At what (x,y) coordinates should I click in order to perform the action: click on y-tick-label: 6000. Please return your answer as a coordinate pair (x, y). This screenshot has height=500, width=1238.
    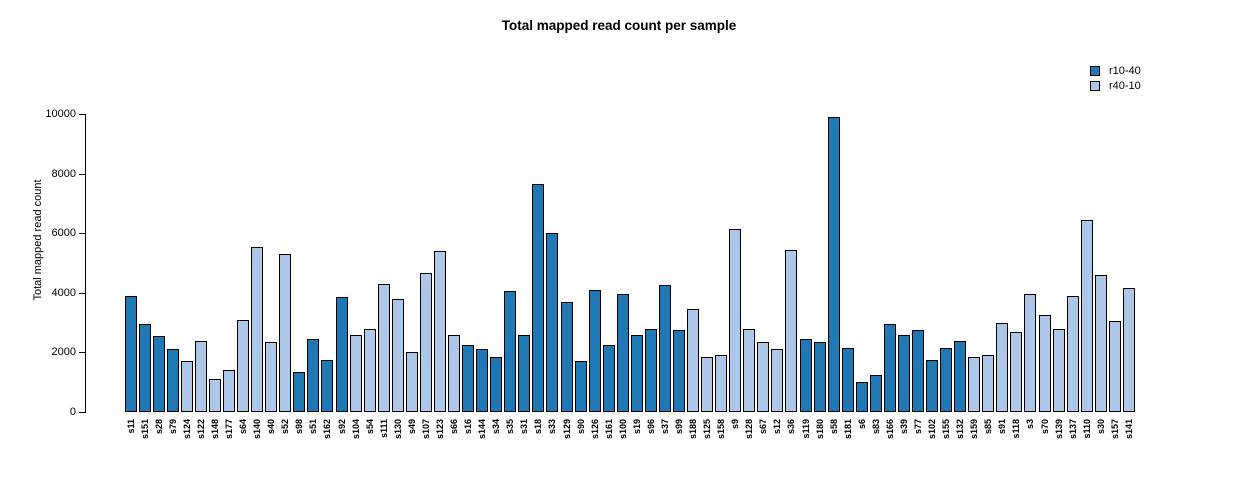
    Looking at the image, I should click on (63, 233).